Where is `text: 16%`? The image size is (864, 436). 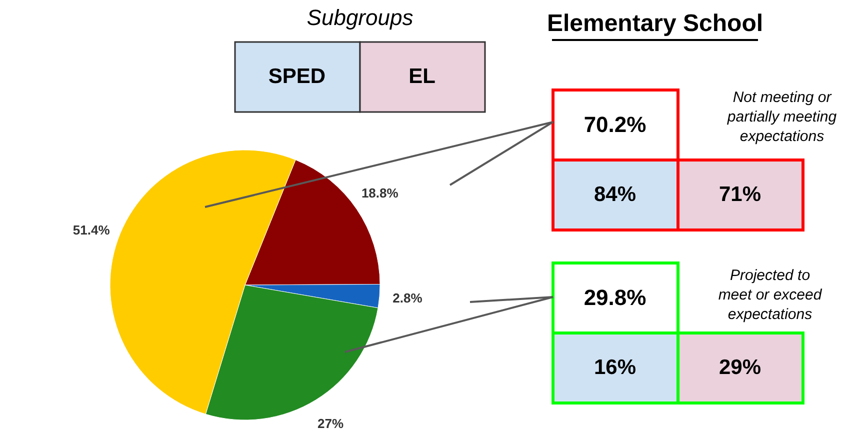
text: 16% is located at coordinates (615, 367).